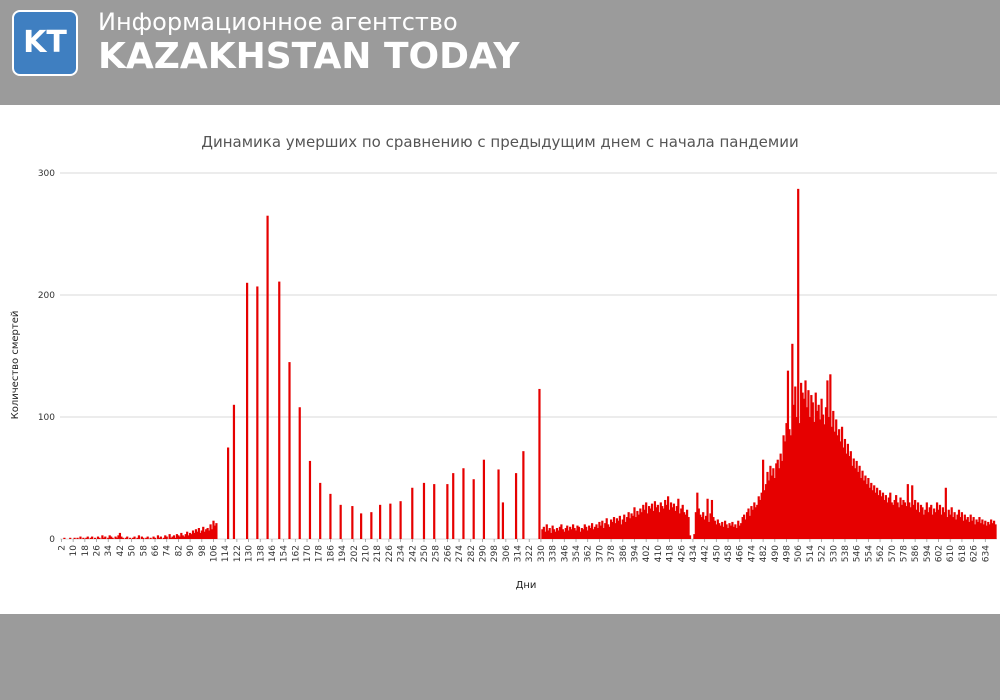 This screenshot has width=1000, height=700. What do you see at coordinates (500, 657) in the screenshot?
I see `footer-band` at bounding box center [500, 657].